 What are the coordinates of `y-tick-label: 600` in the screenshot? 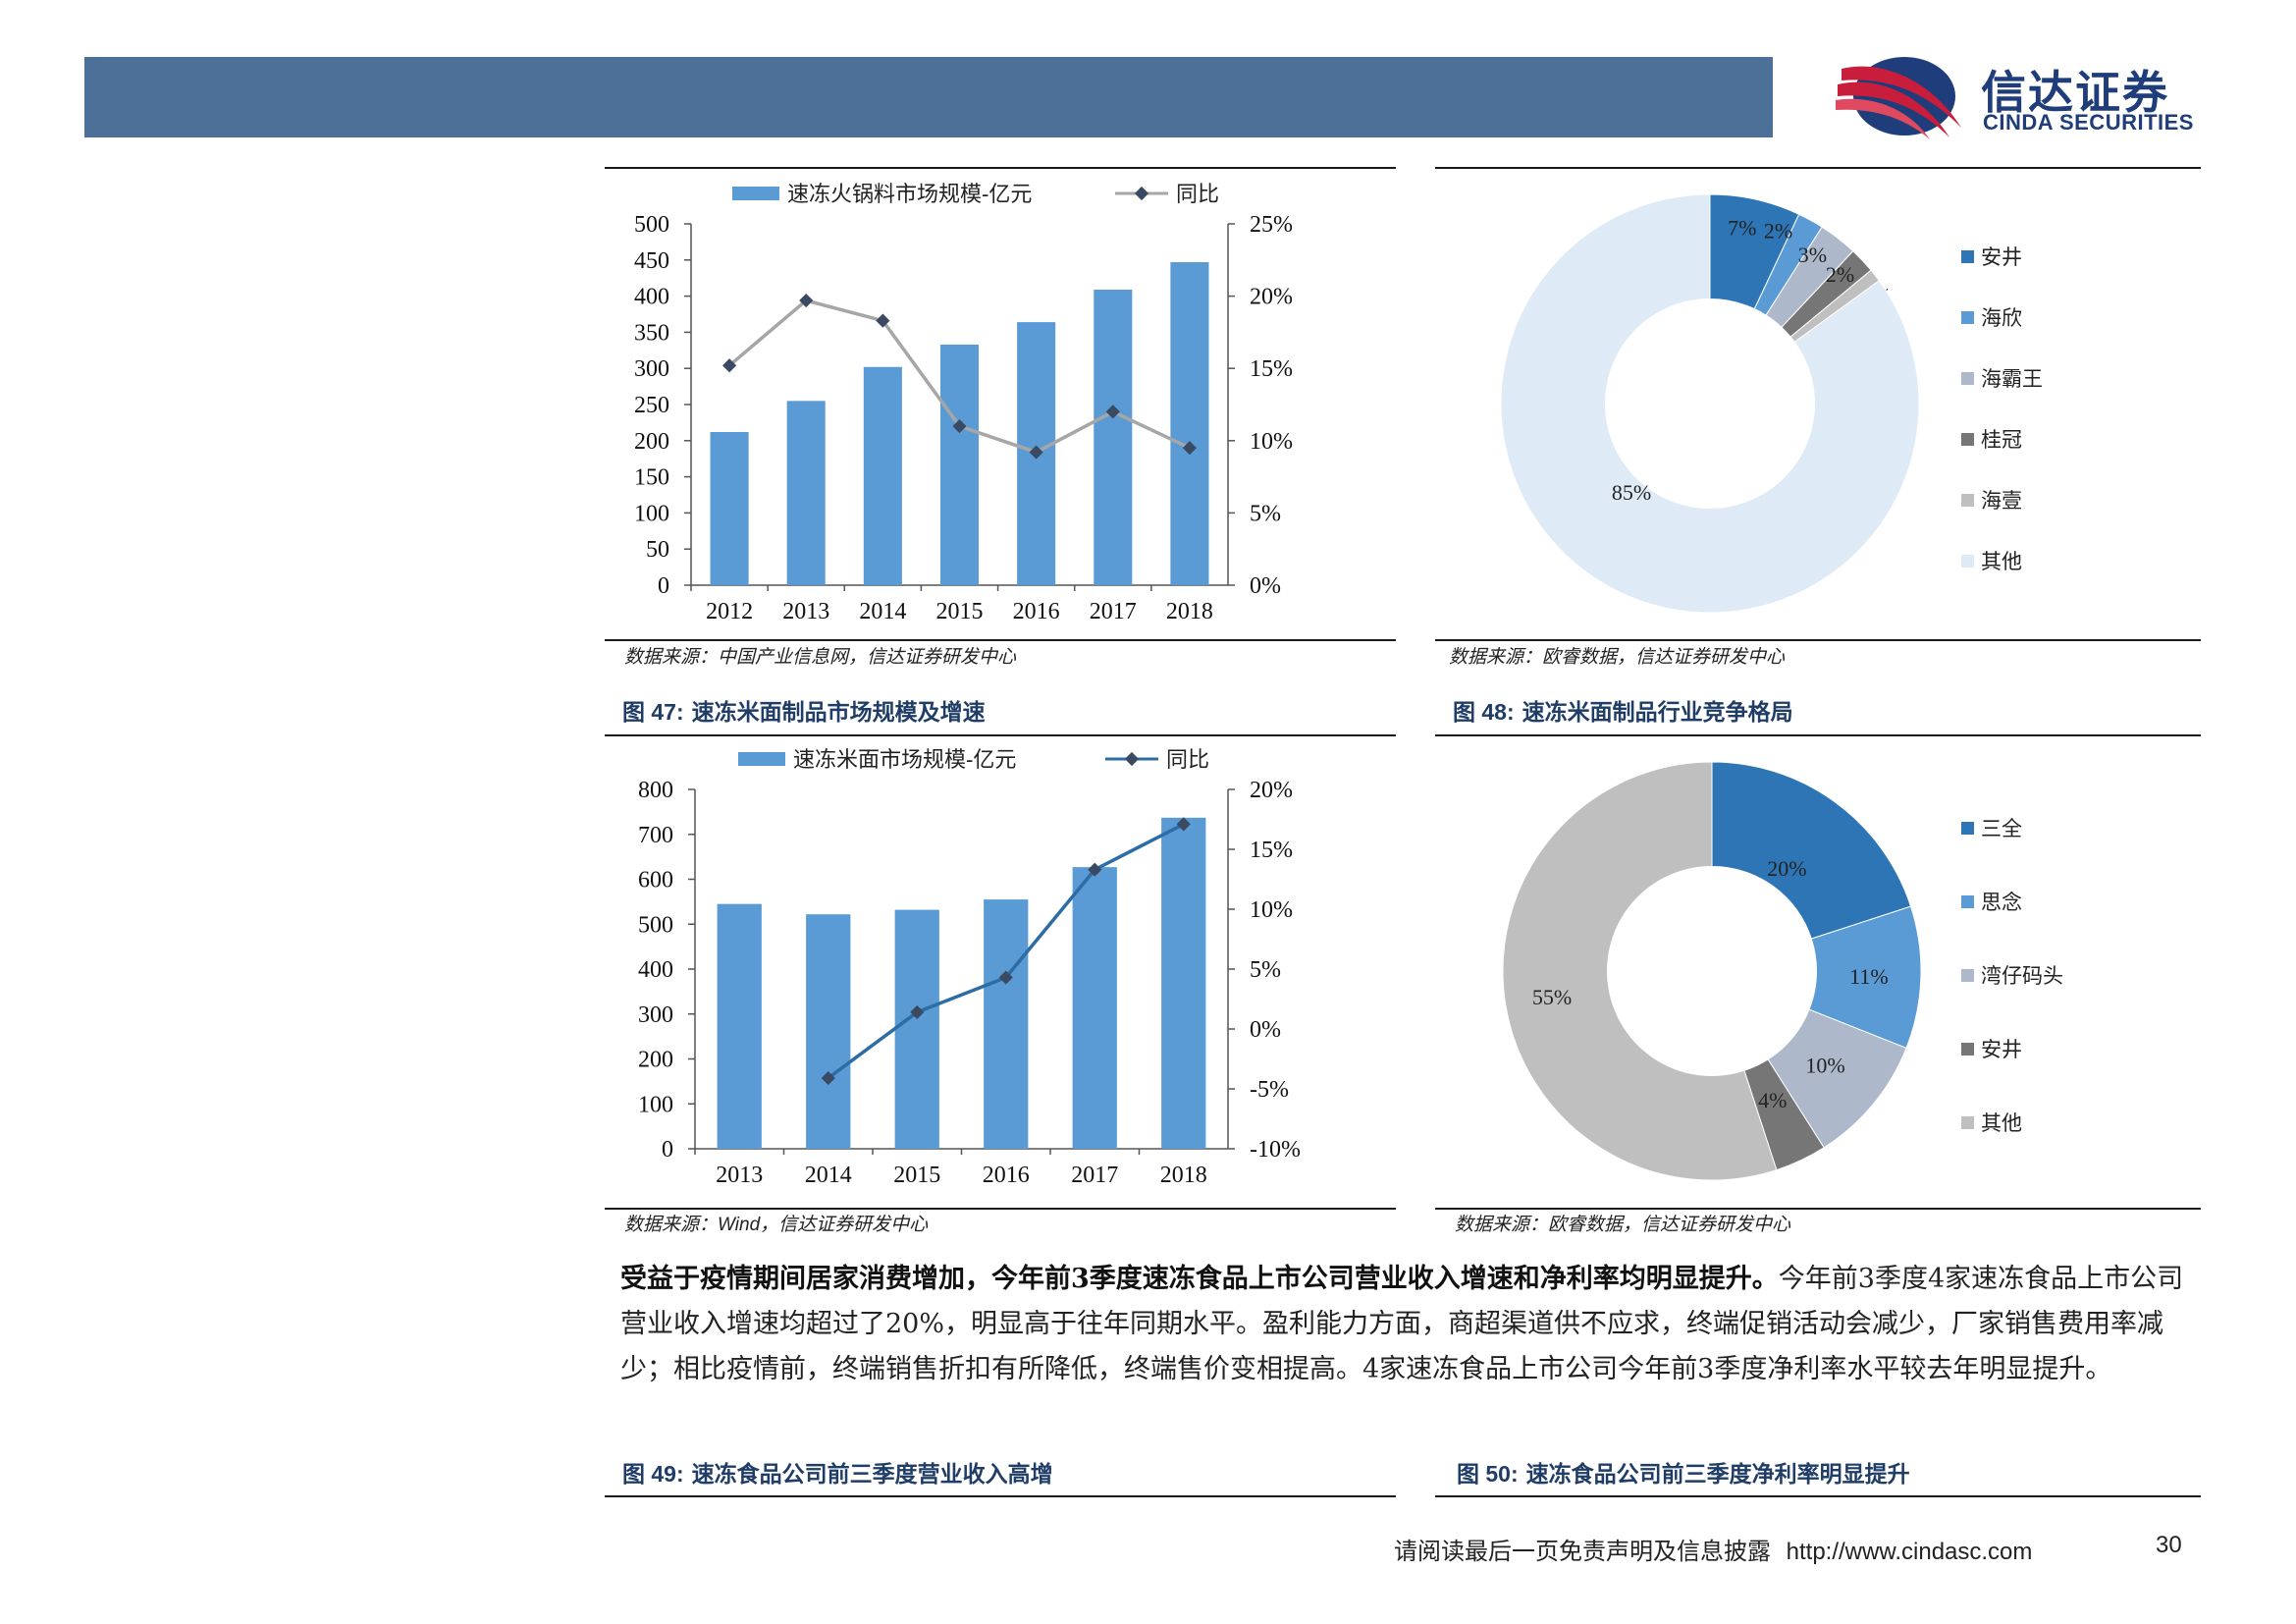 It's located at (655, 880).